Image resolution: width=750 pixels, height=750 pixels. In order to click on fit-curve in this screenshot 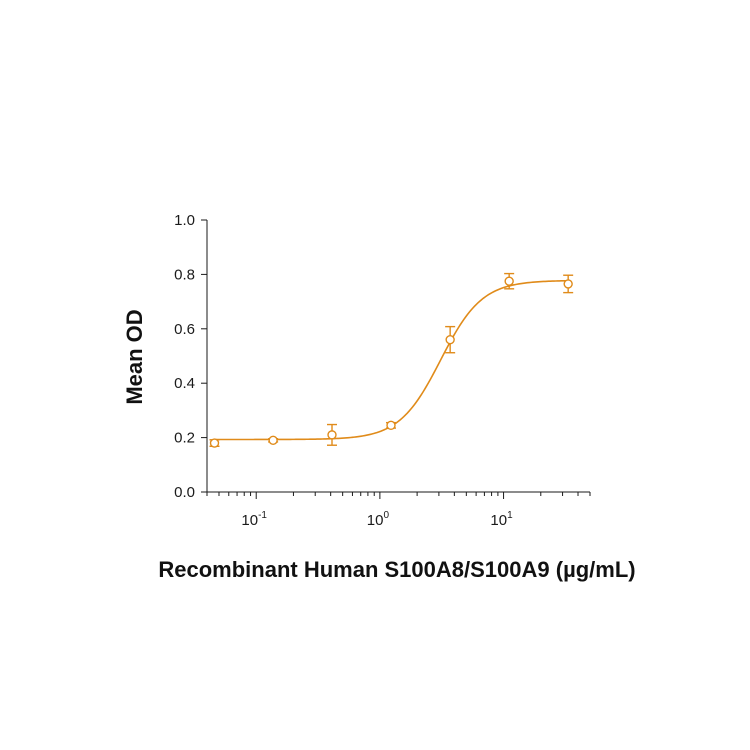, I will do `click(391, 360)`.